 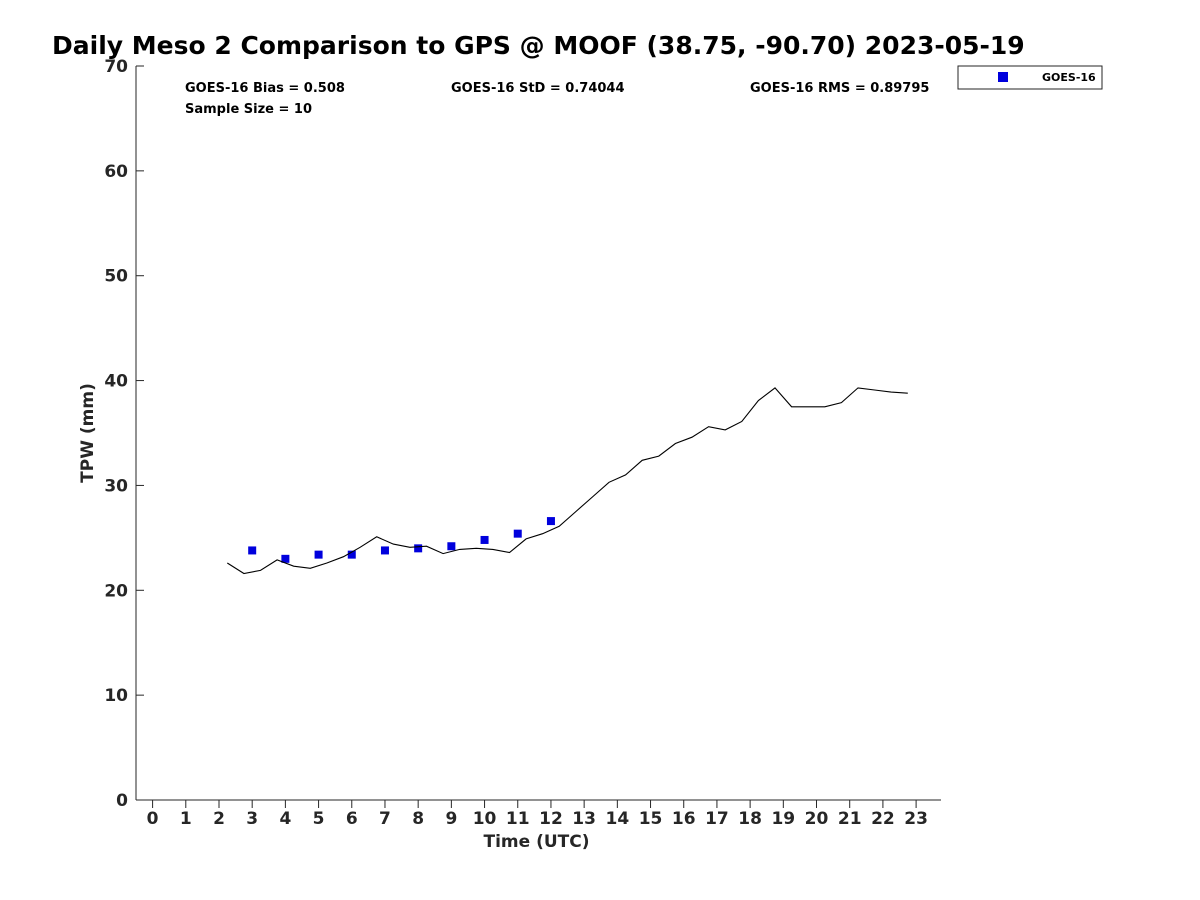 What do you see at coordinates (219, 819) in the screenshot?
I see `x-tick-label: 2` at bounding box center [219, 819].